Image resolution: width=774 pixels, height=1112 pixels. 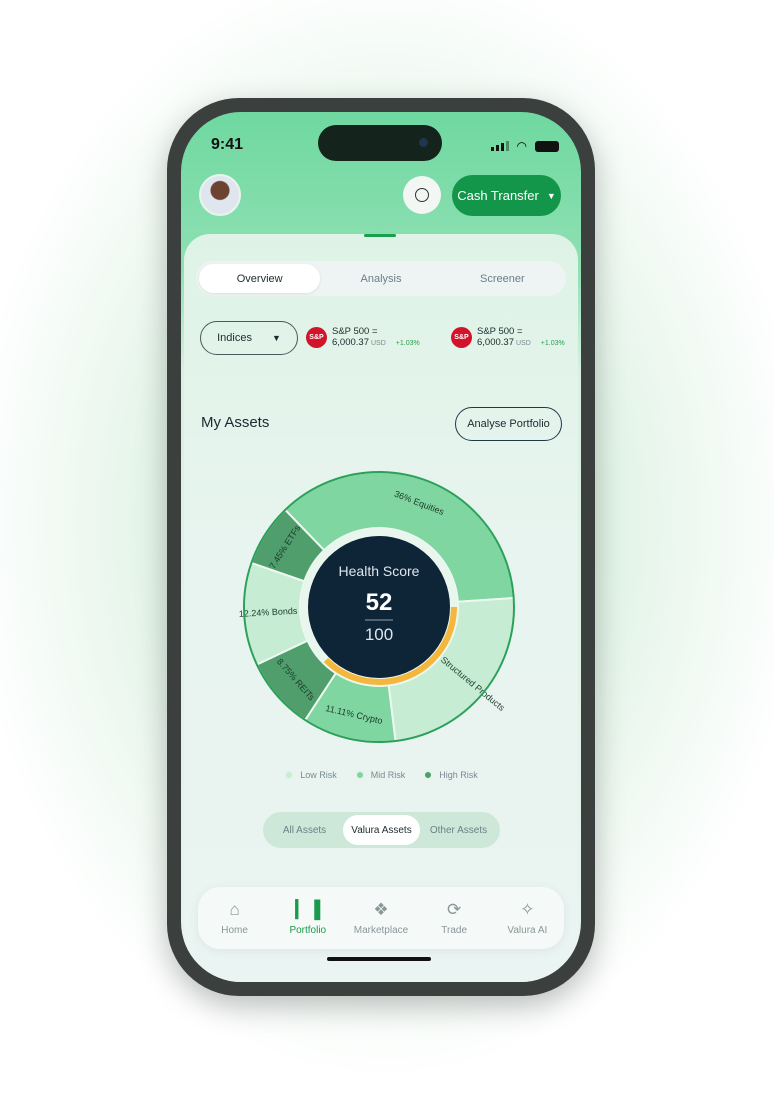 I want to click on battery-icon, so click(x=547, y=146).